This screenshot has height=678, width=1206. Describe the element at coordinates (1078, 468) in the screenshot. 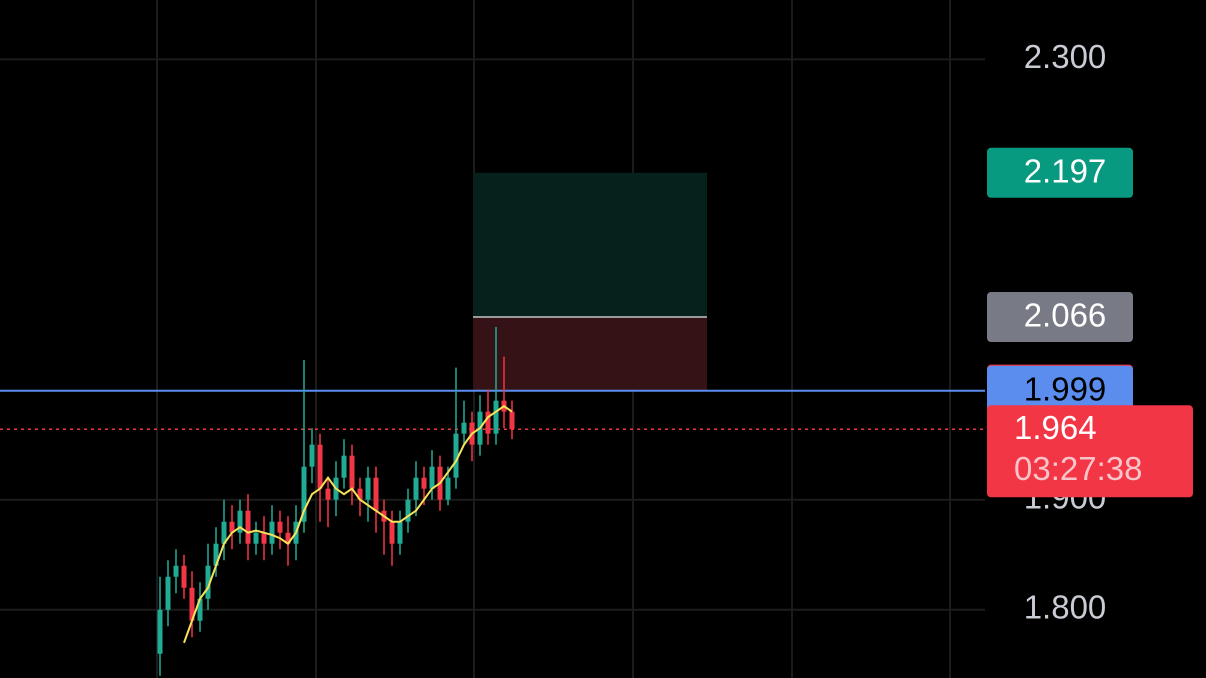

I see `countdown-label: 03:27:38` at that location.